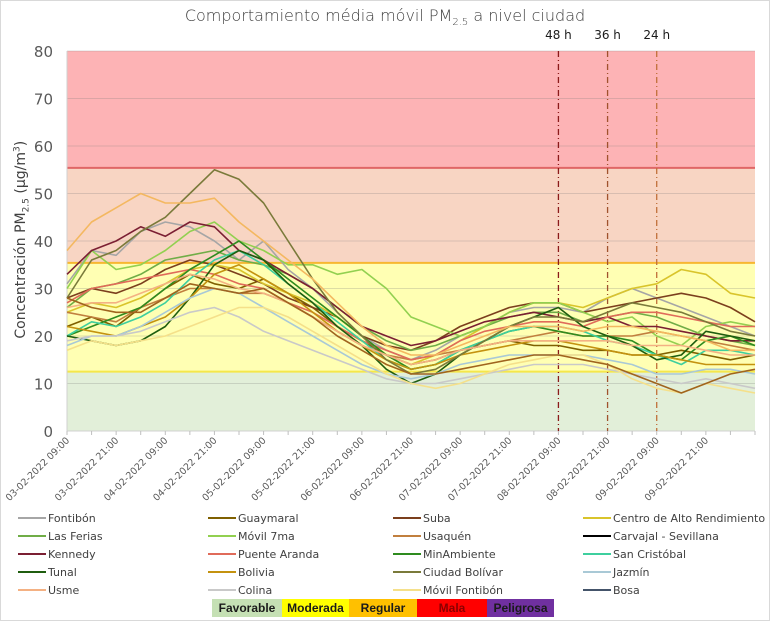  I want to click on legend-item: Jazmín, so click(616, 572).